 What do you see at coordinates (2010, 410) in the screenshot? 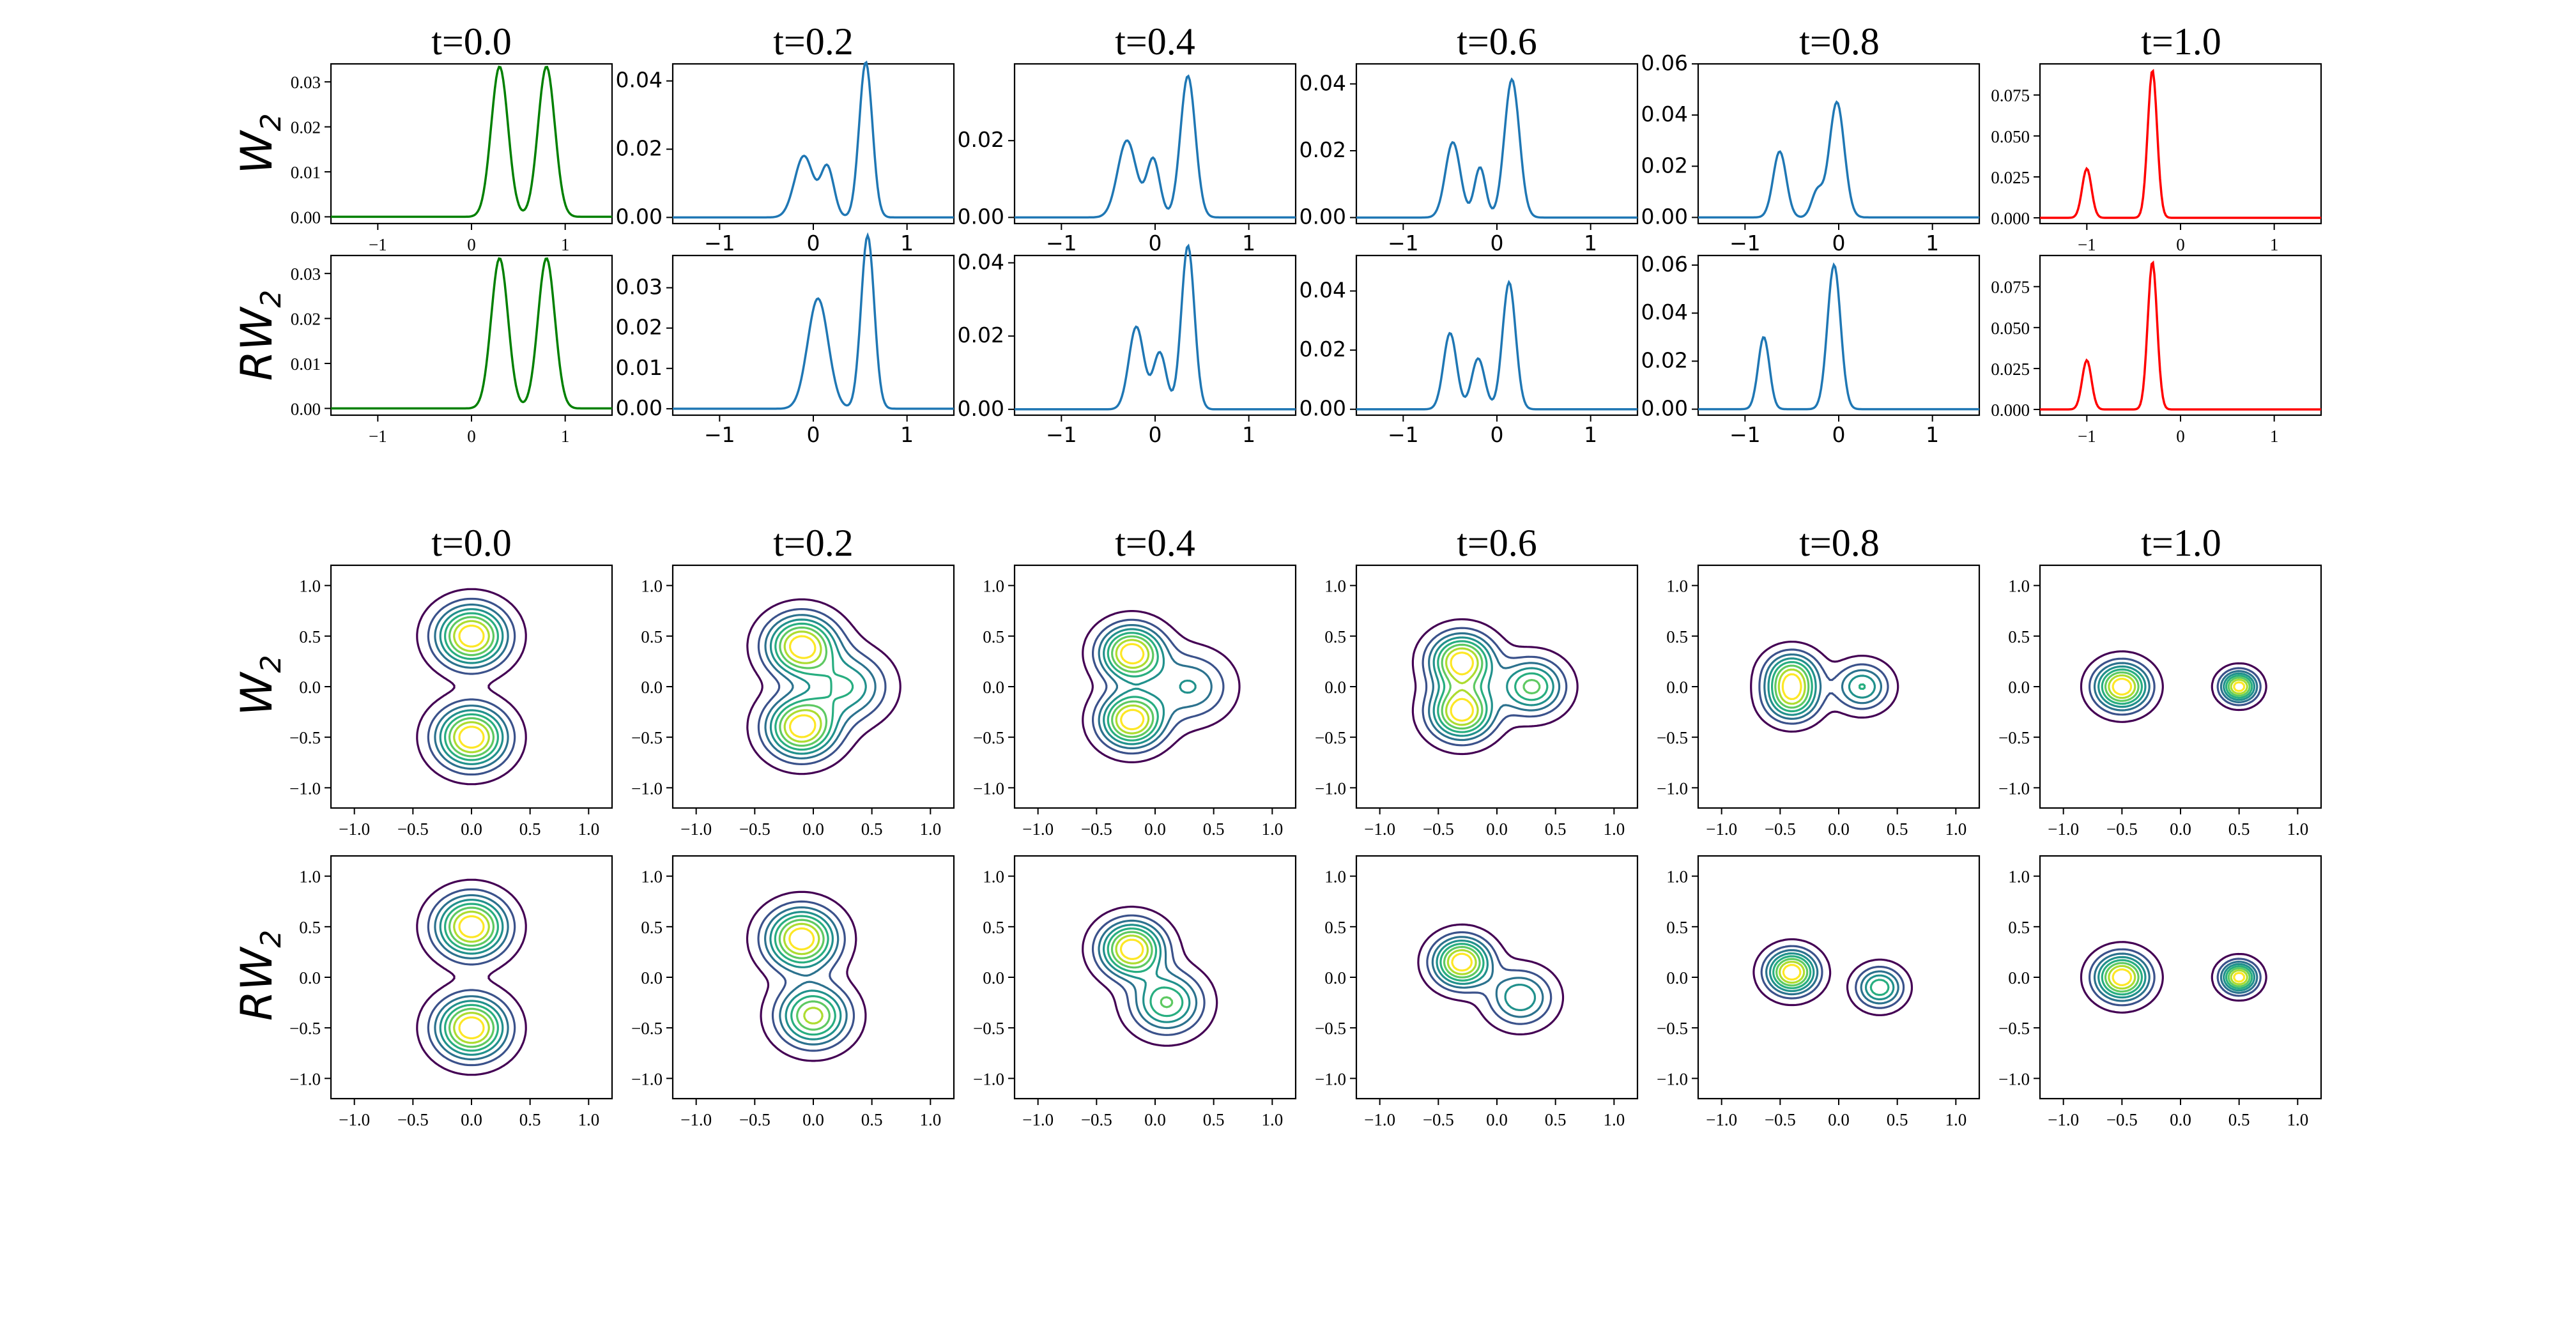
I see `y-tick-label: 0.000` at bounding box center [2010, 410].